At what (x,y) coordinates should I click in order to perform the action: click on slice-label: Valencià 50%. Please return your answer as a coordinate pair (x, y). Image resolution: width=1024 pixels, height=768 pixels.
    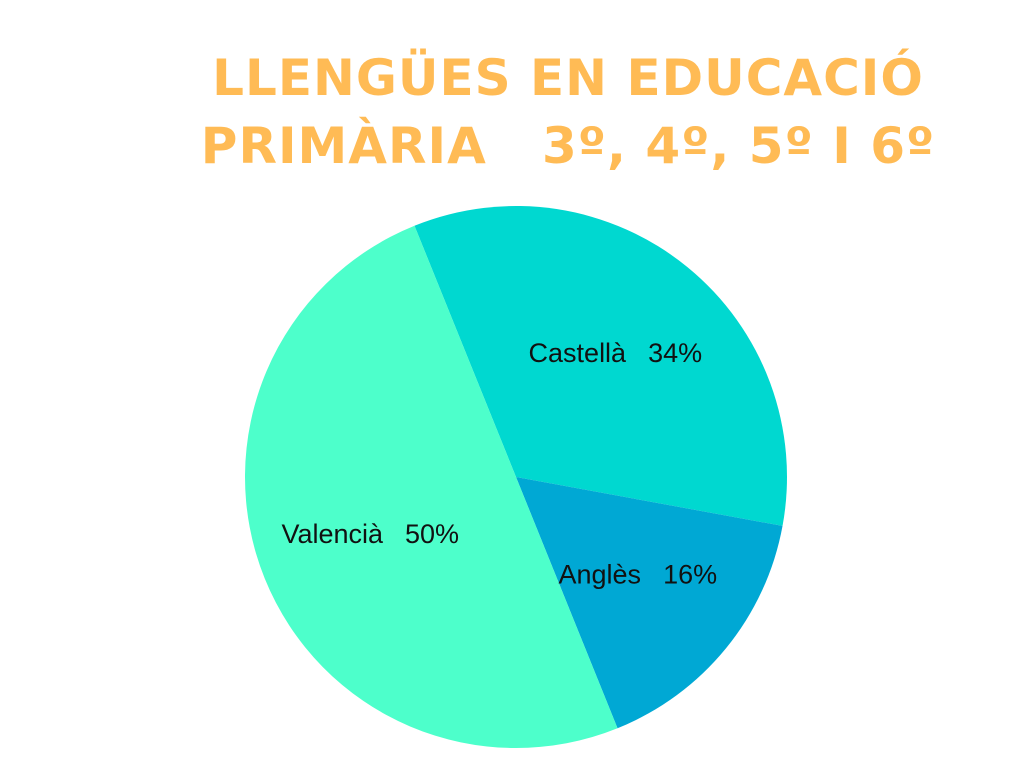
    Looking at the image, I should click on (370, 534).